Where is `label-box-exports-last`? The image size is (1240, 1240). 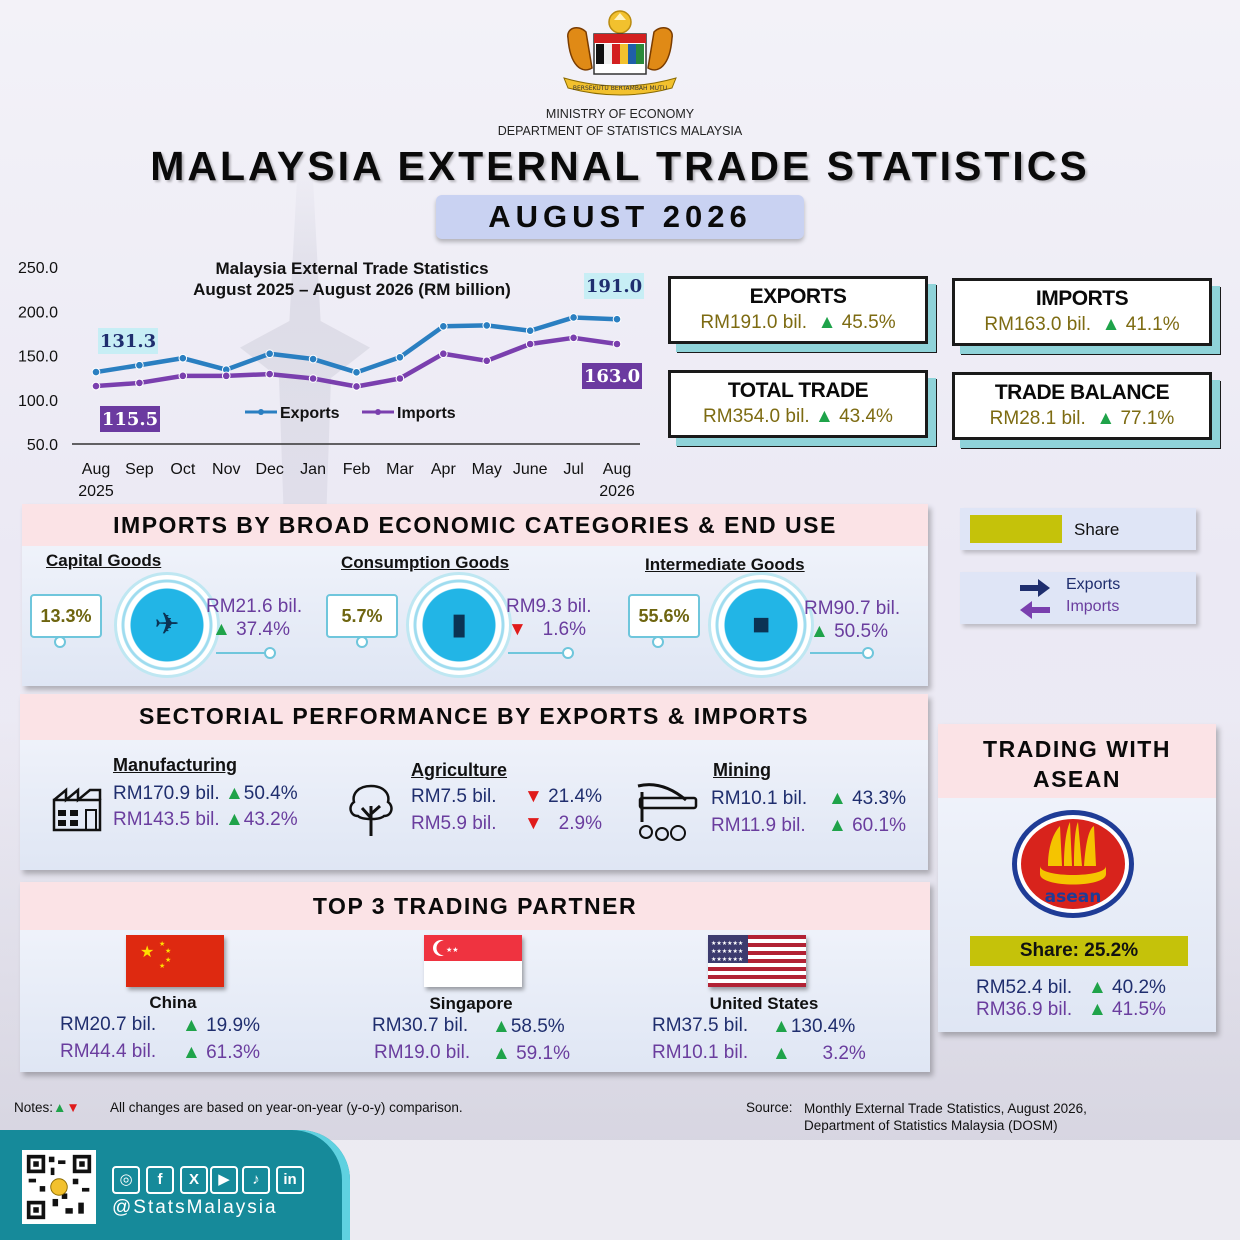
label-box-exports-last is located at coordinates (614, 286).